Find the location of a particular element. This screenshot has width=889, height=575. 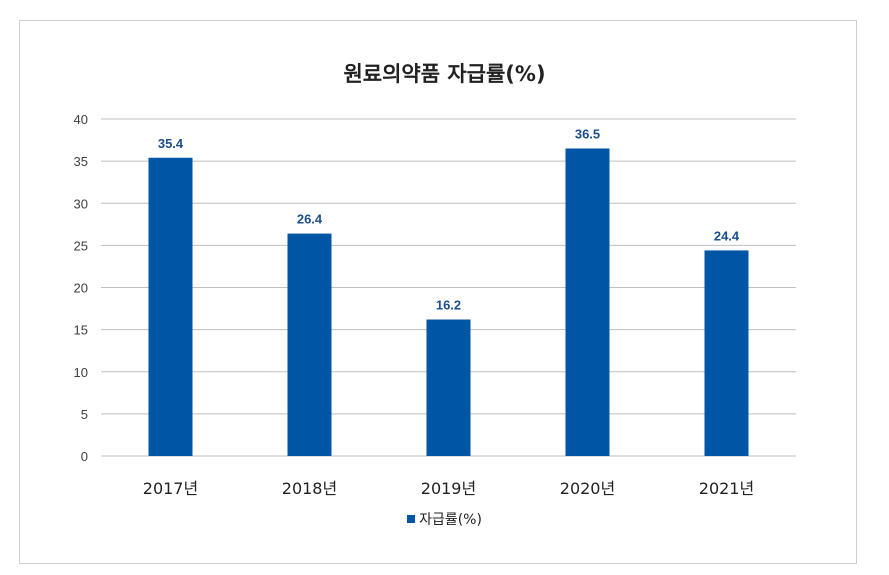

x-tick-label: 2020년 is located at coordinates (587, 488).